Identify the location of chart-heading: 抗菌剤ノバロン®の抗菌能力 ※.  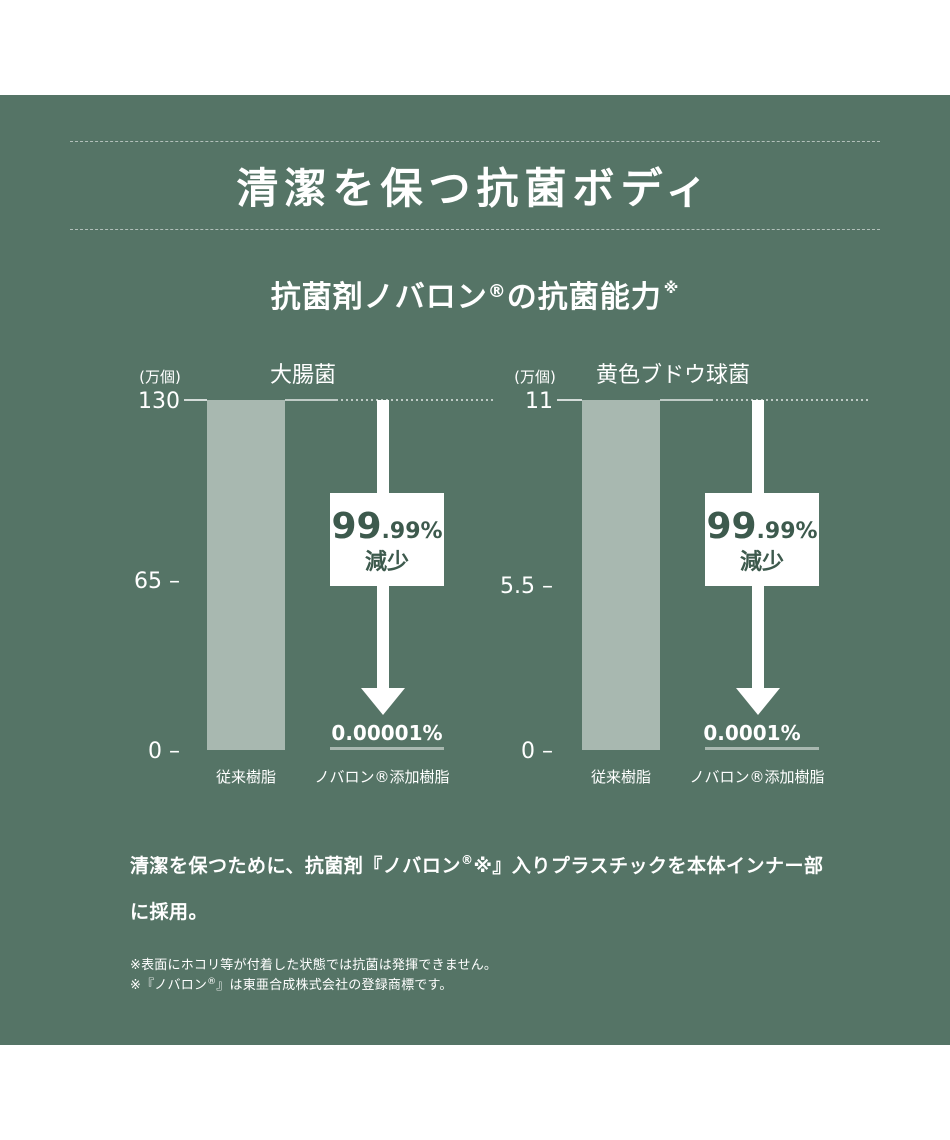
(475, 293).